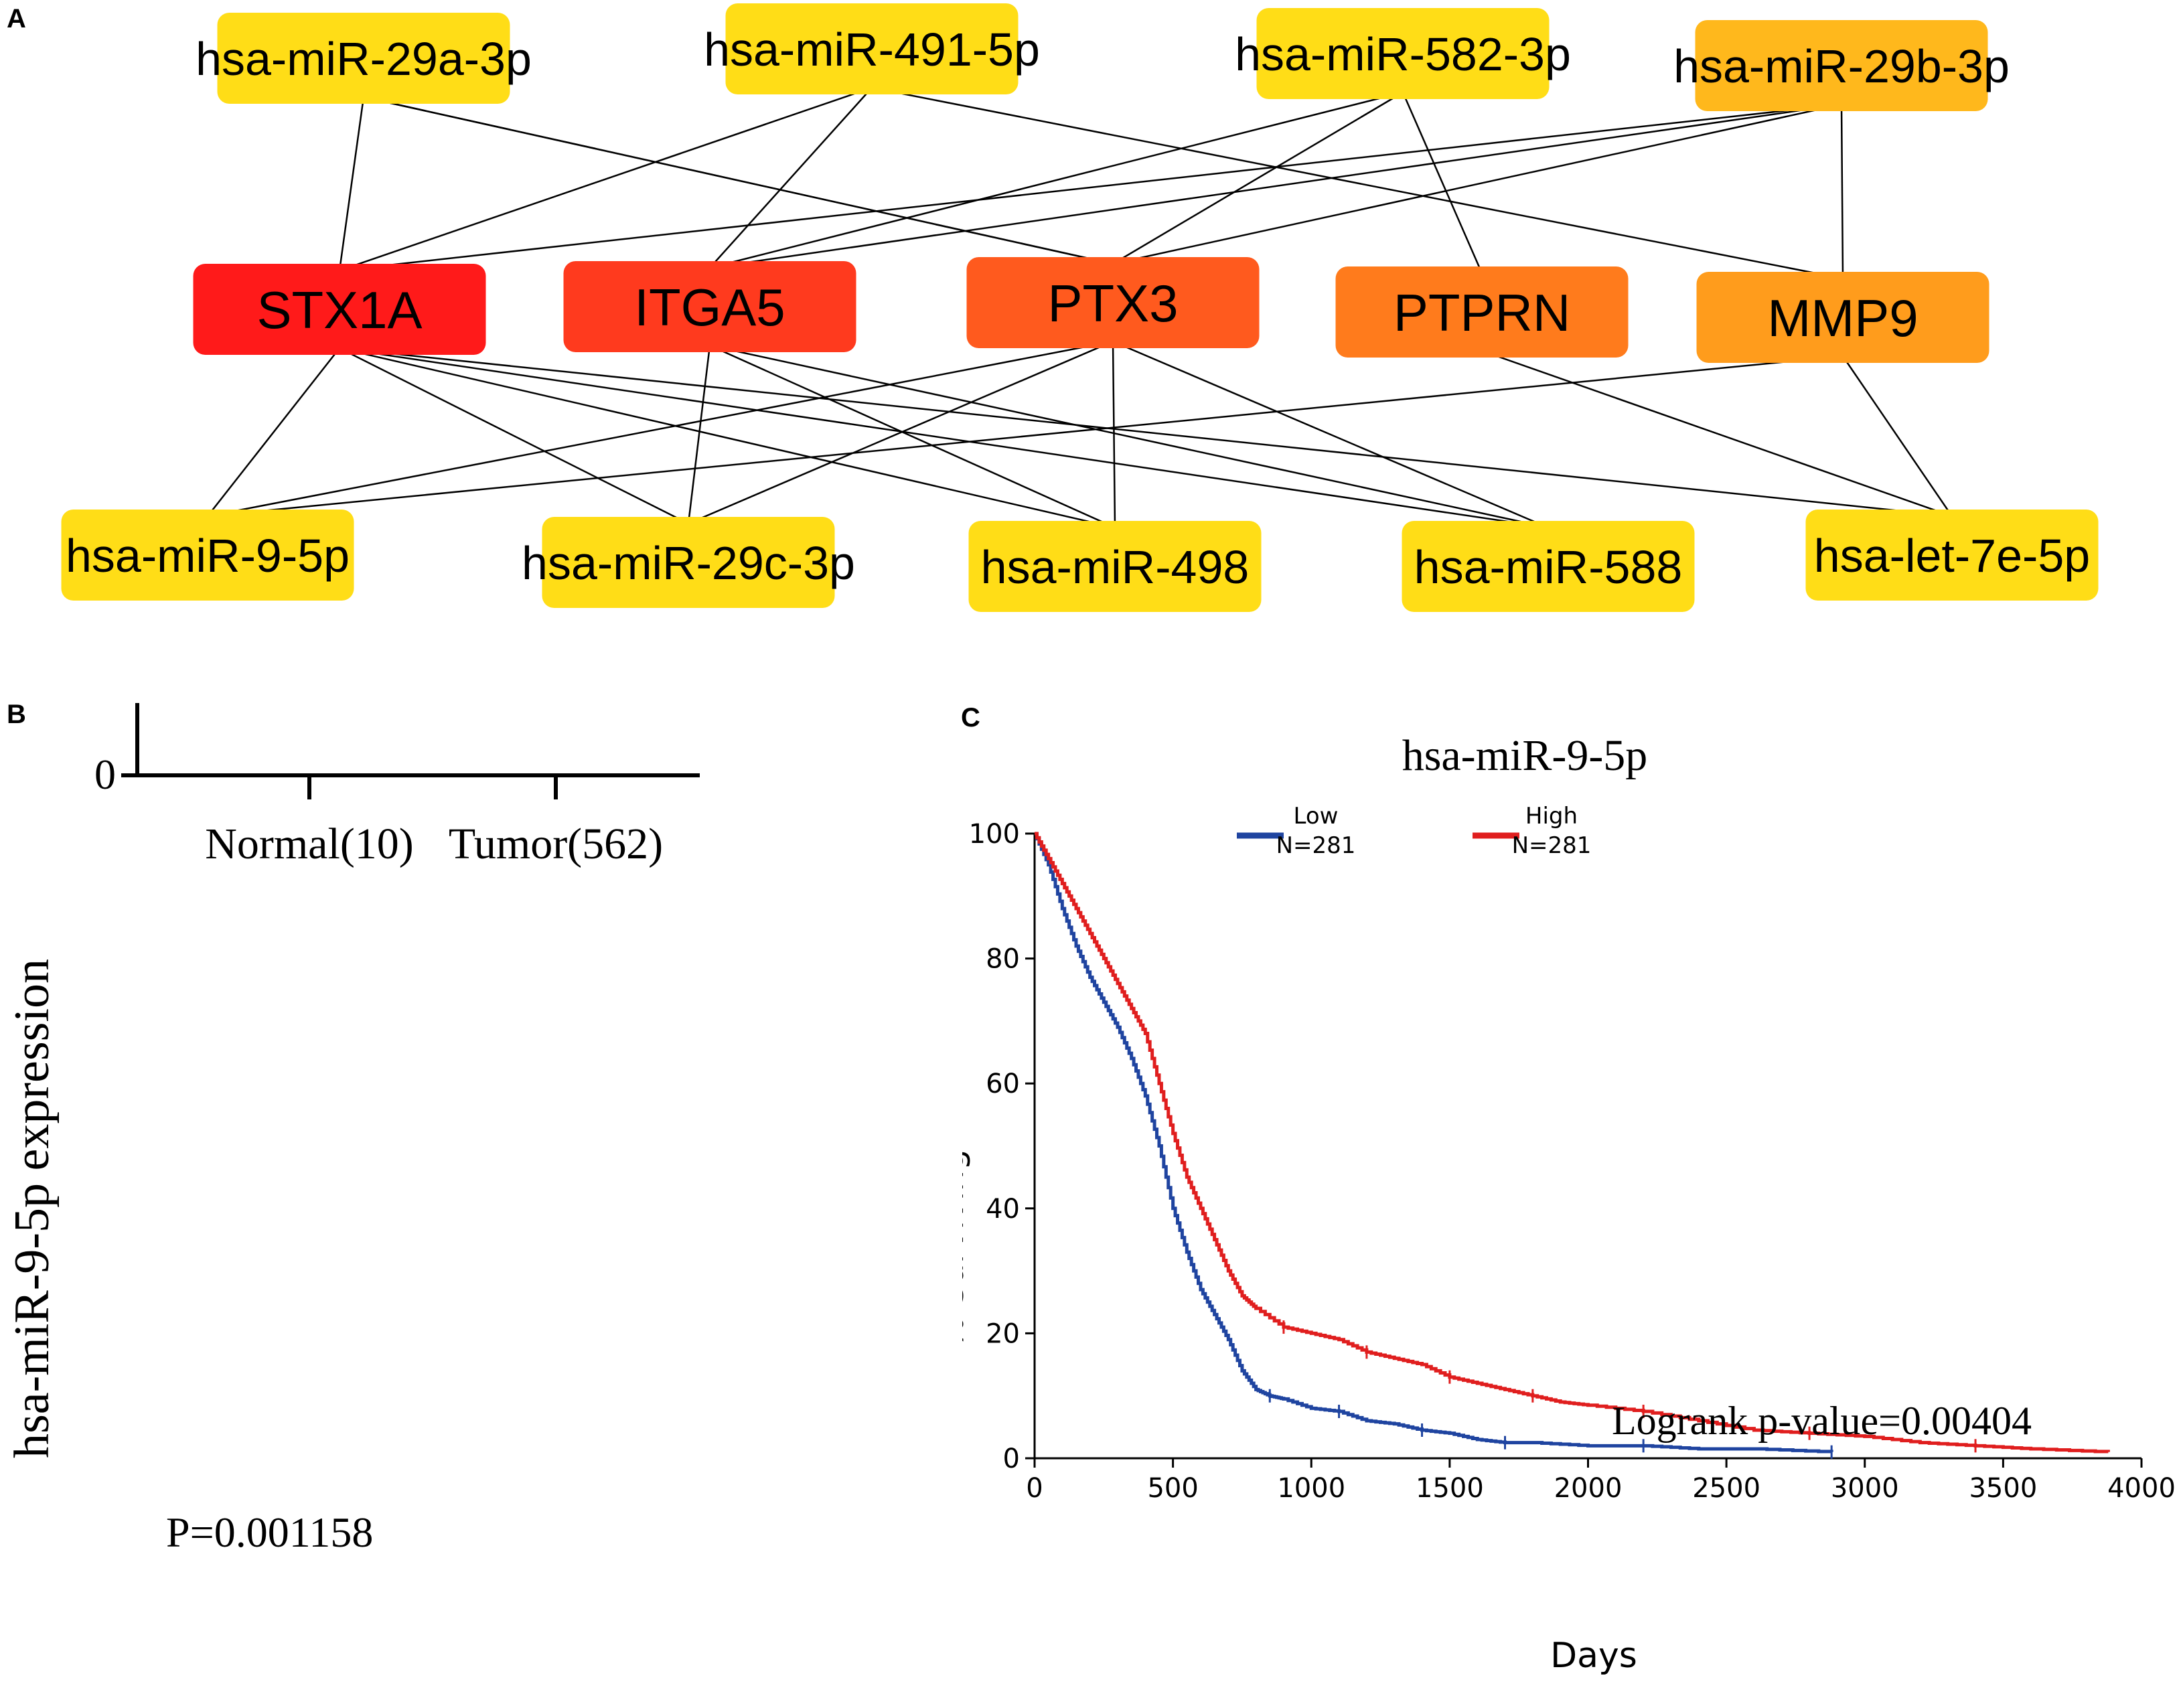  I want to click on network-node-mir582: hsa-miR-582-3p, so click(1403, 53).